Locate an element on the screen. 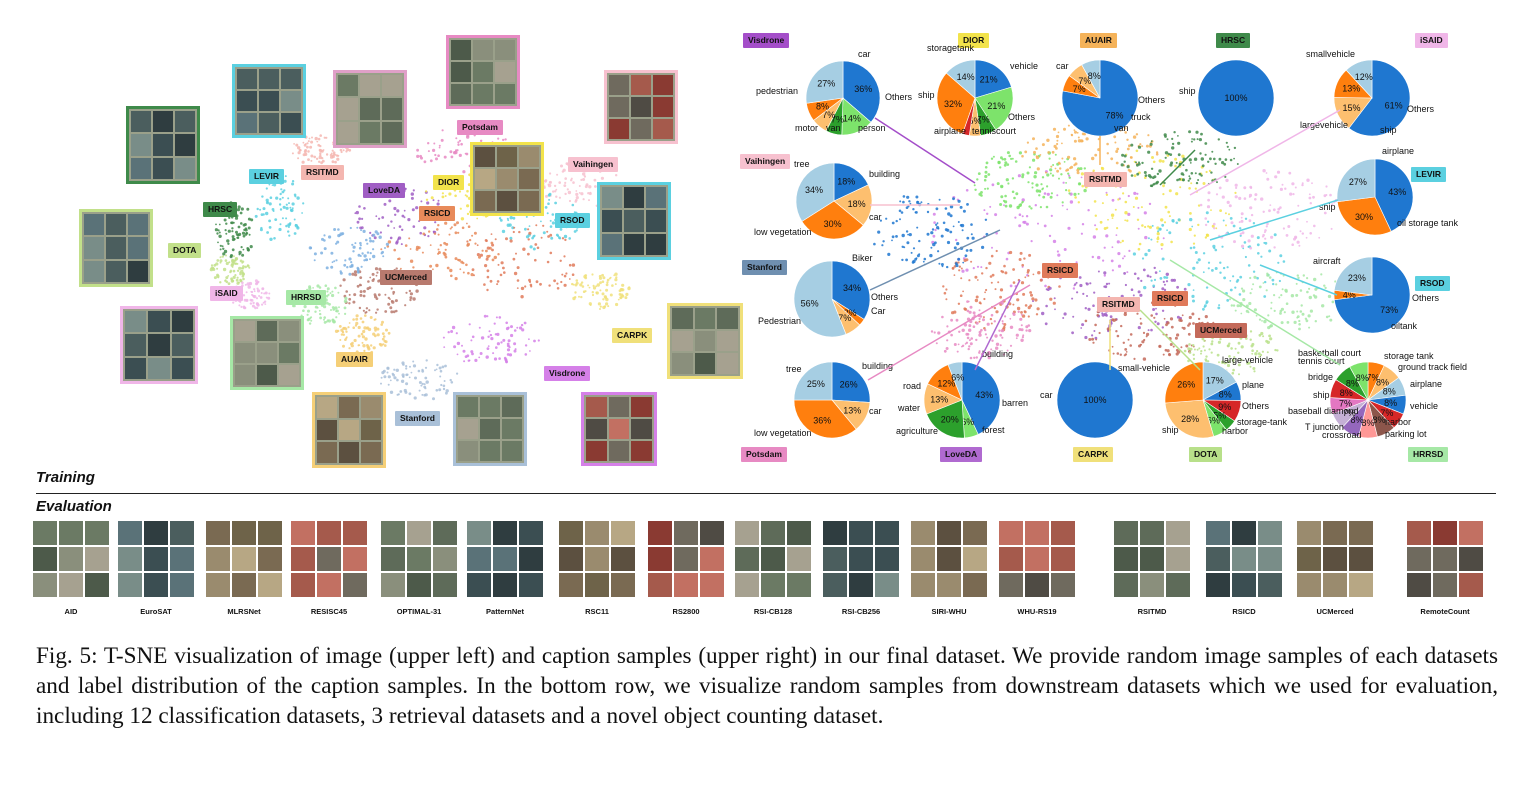  eval-grid-eurosat is located at coordinates (156, 559).